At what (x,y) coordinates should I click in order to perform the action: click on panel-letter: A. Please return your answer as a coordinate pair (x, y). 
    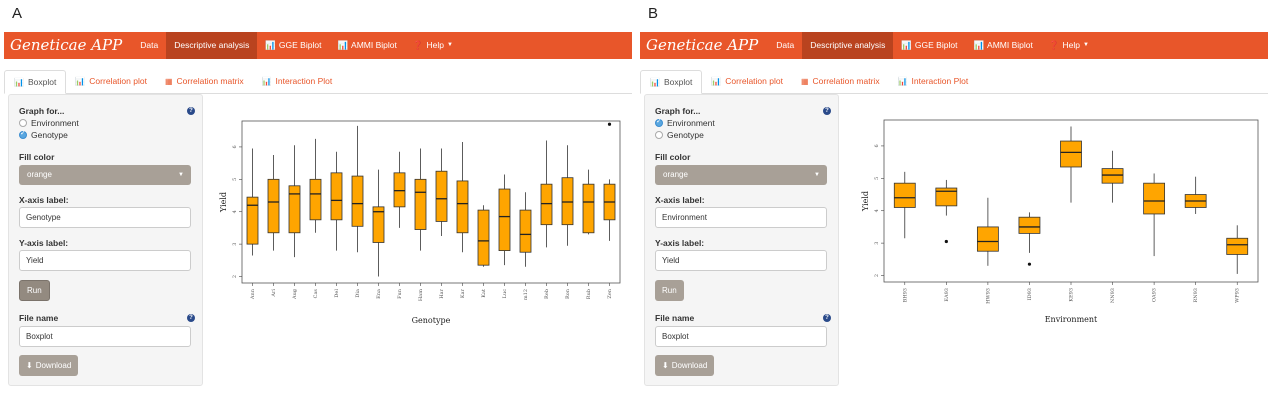
    Looking at the image, I should click on (17, 13).